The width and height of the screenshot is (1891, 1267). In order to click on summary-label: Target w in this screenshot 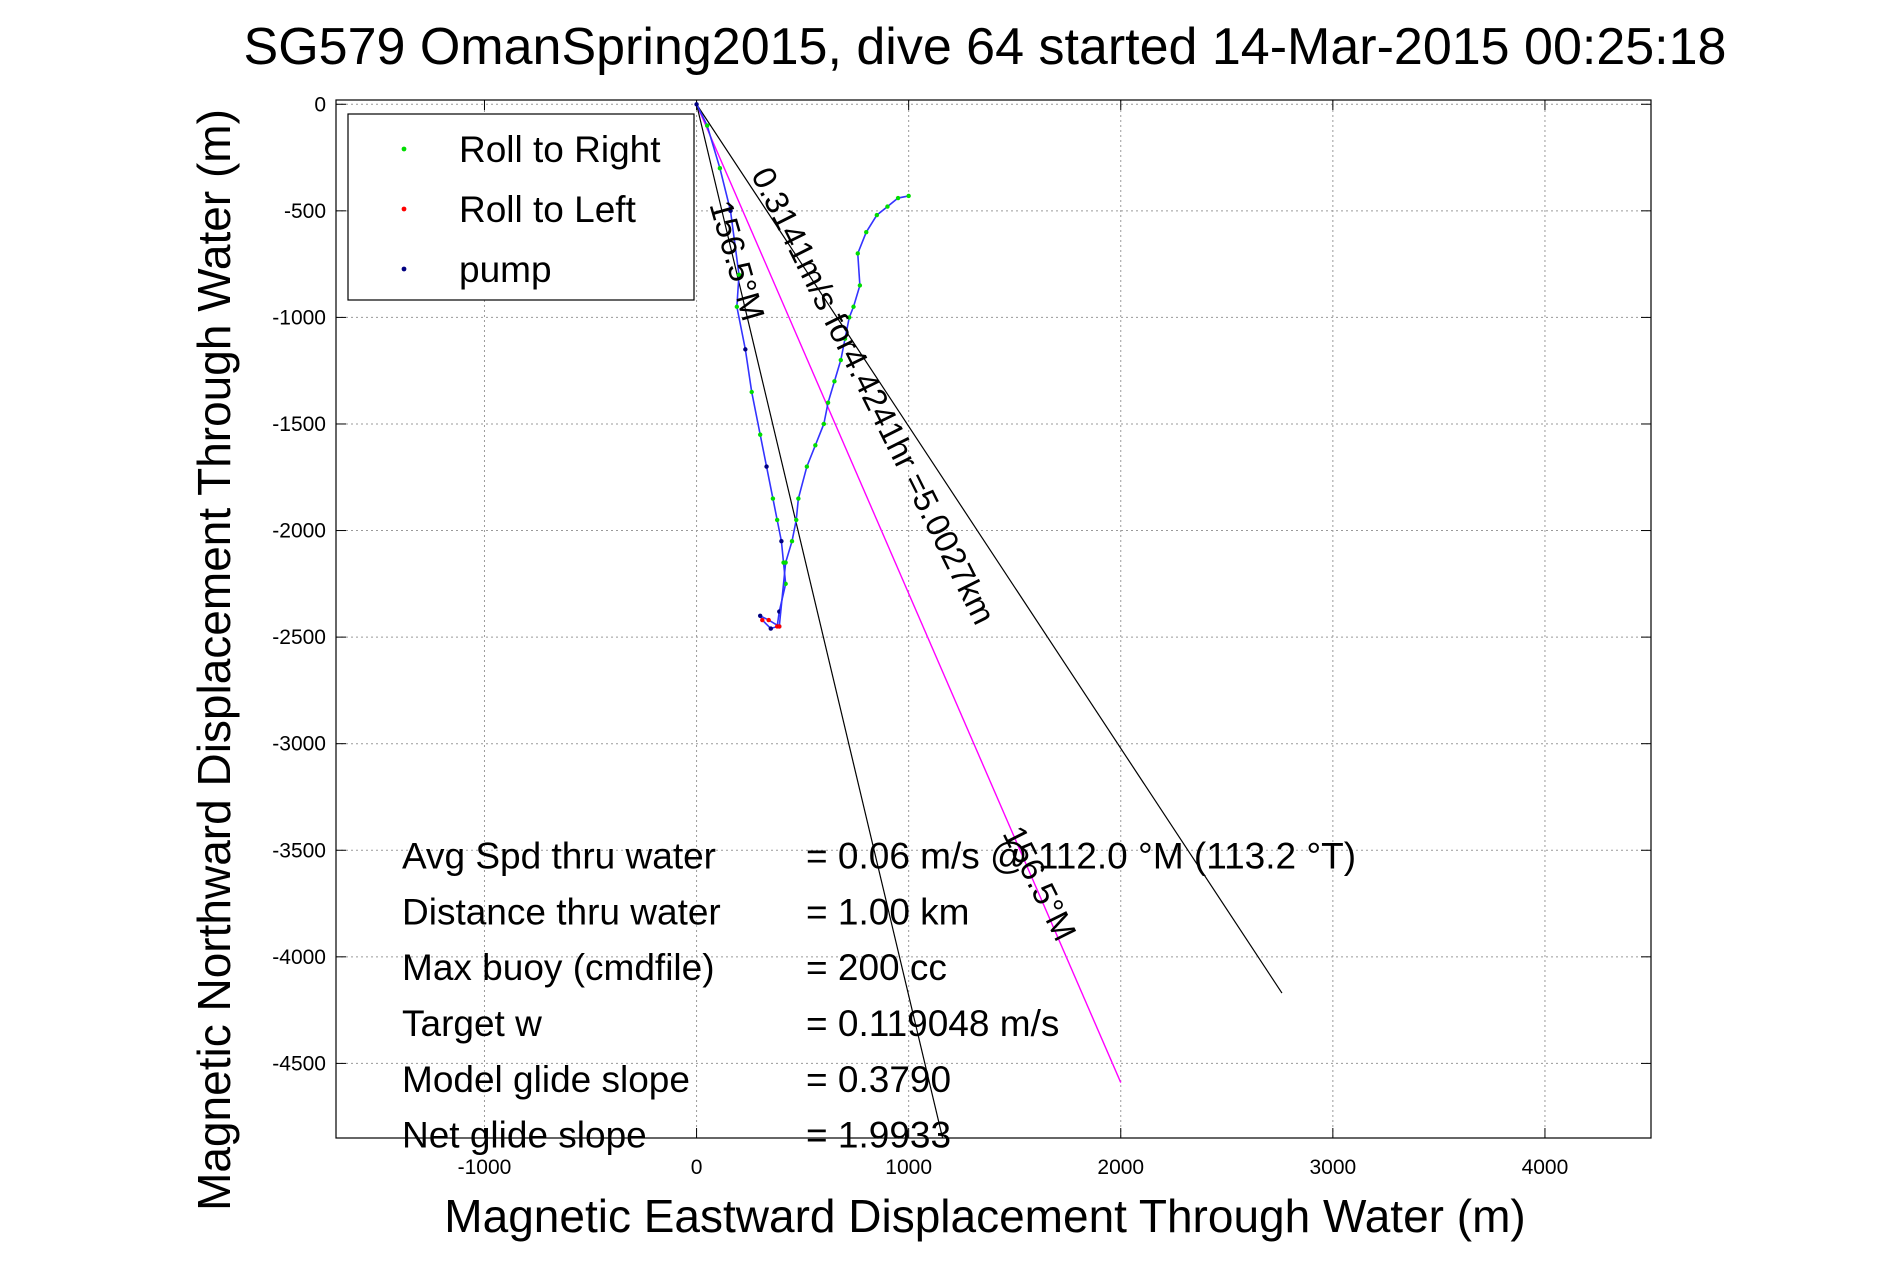, I will do `click(472, 1023)`.